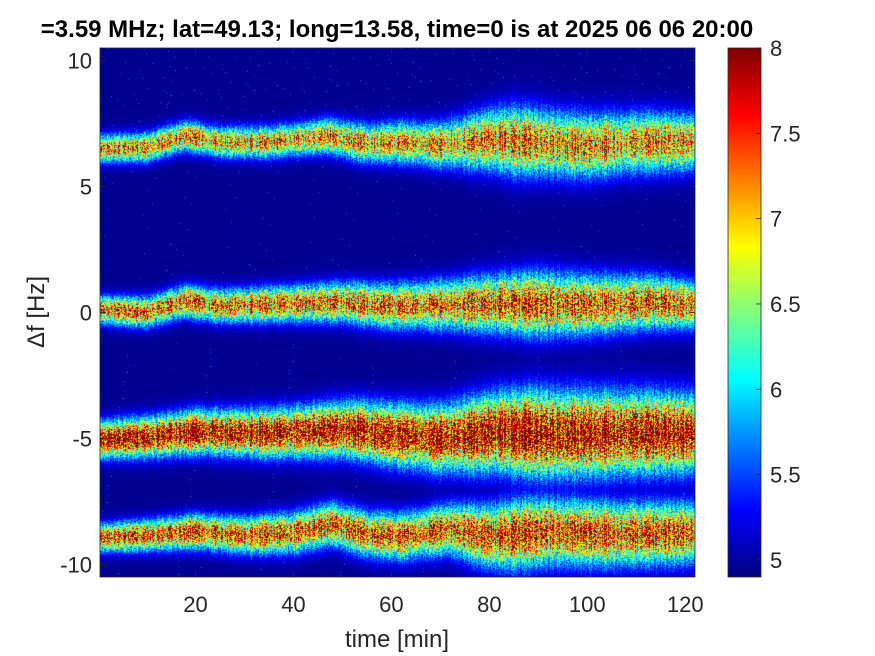  What do you see at coordinates (685, 604) in the screenshot?
I see `x-tick-label: 120` at bounding box center [685, 604].